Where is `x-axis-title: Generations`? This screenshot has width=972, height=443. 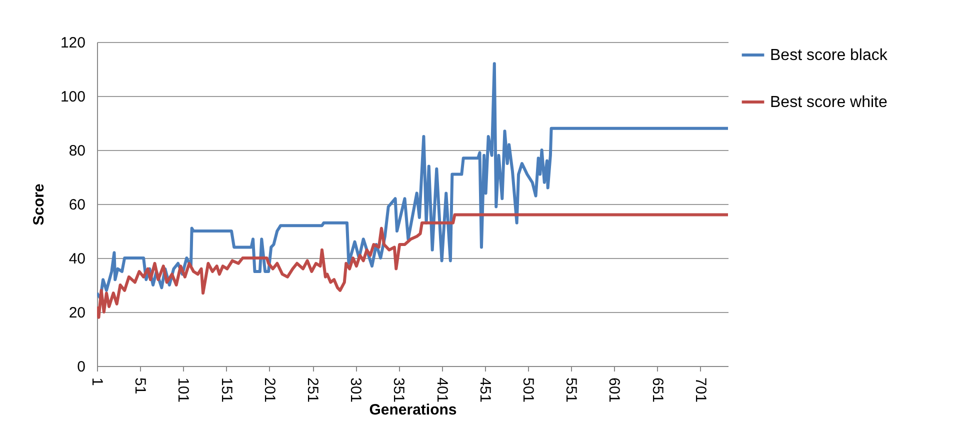
x-axis-title: Generations is located at coordinates (413, 410).